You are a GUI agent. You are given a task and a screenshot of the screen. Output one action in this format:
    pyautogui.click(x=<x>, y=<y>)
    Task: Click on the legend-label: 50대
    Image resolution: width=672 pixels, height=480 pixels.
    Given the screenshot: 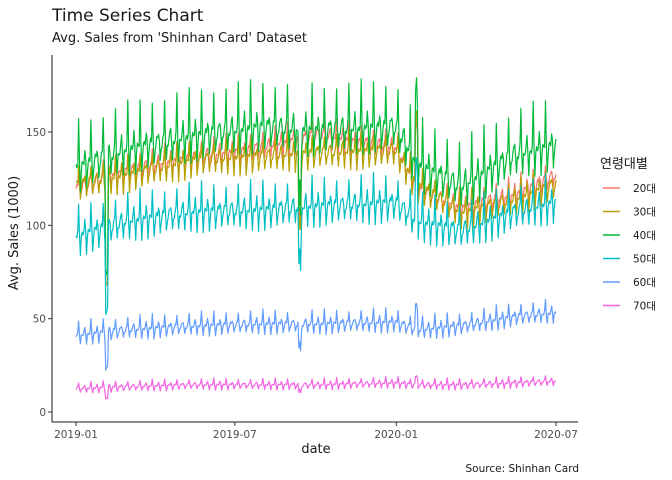 What is the action you would take?
    pyautogui.click(x=644, y=260)
    